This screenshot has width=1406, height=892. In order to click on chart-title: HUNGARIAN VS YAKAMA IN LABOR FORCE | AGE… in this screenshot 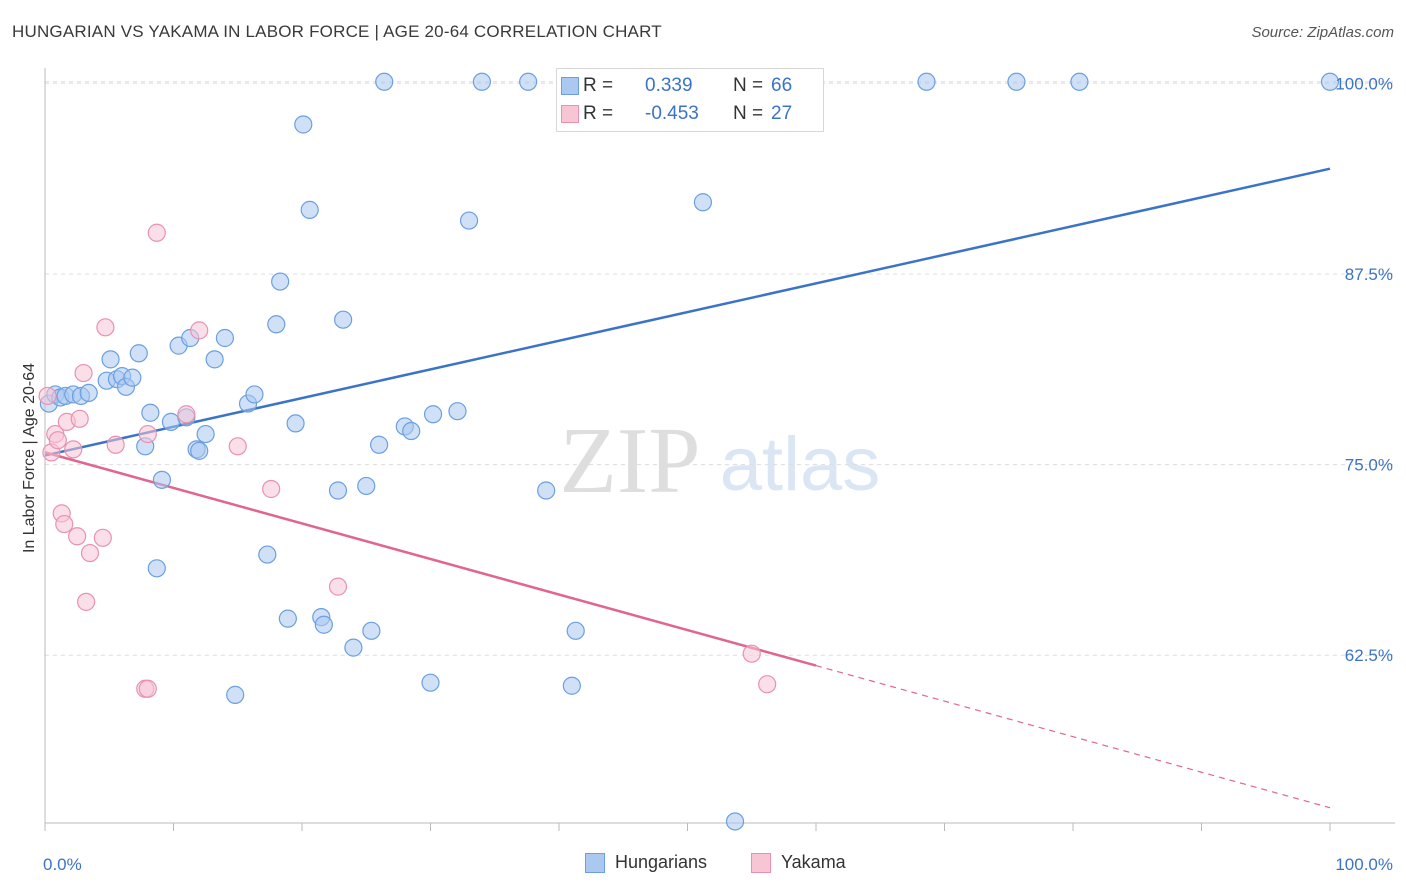, I will do `click(337, 31)`.